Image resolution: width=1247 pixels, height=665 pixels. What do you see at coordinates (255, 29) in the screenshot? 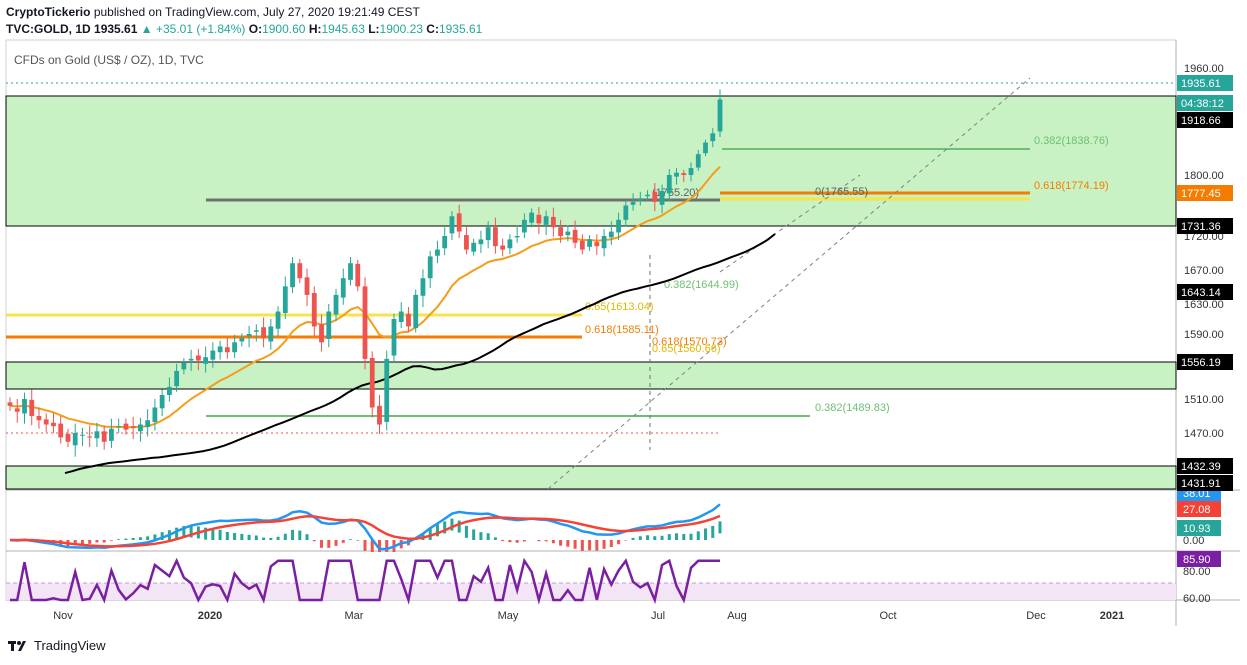
I see `open-label: O:` at bounding box center [255, 29].